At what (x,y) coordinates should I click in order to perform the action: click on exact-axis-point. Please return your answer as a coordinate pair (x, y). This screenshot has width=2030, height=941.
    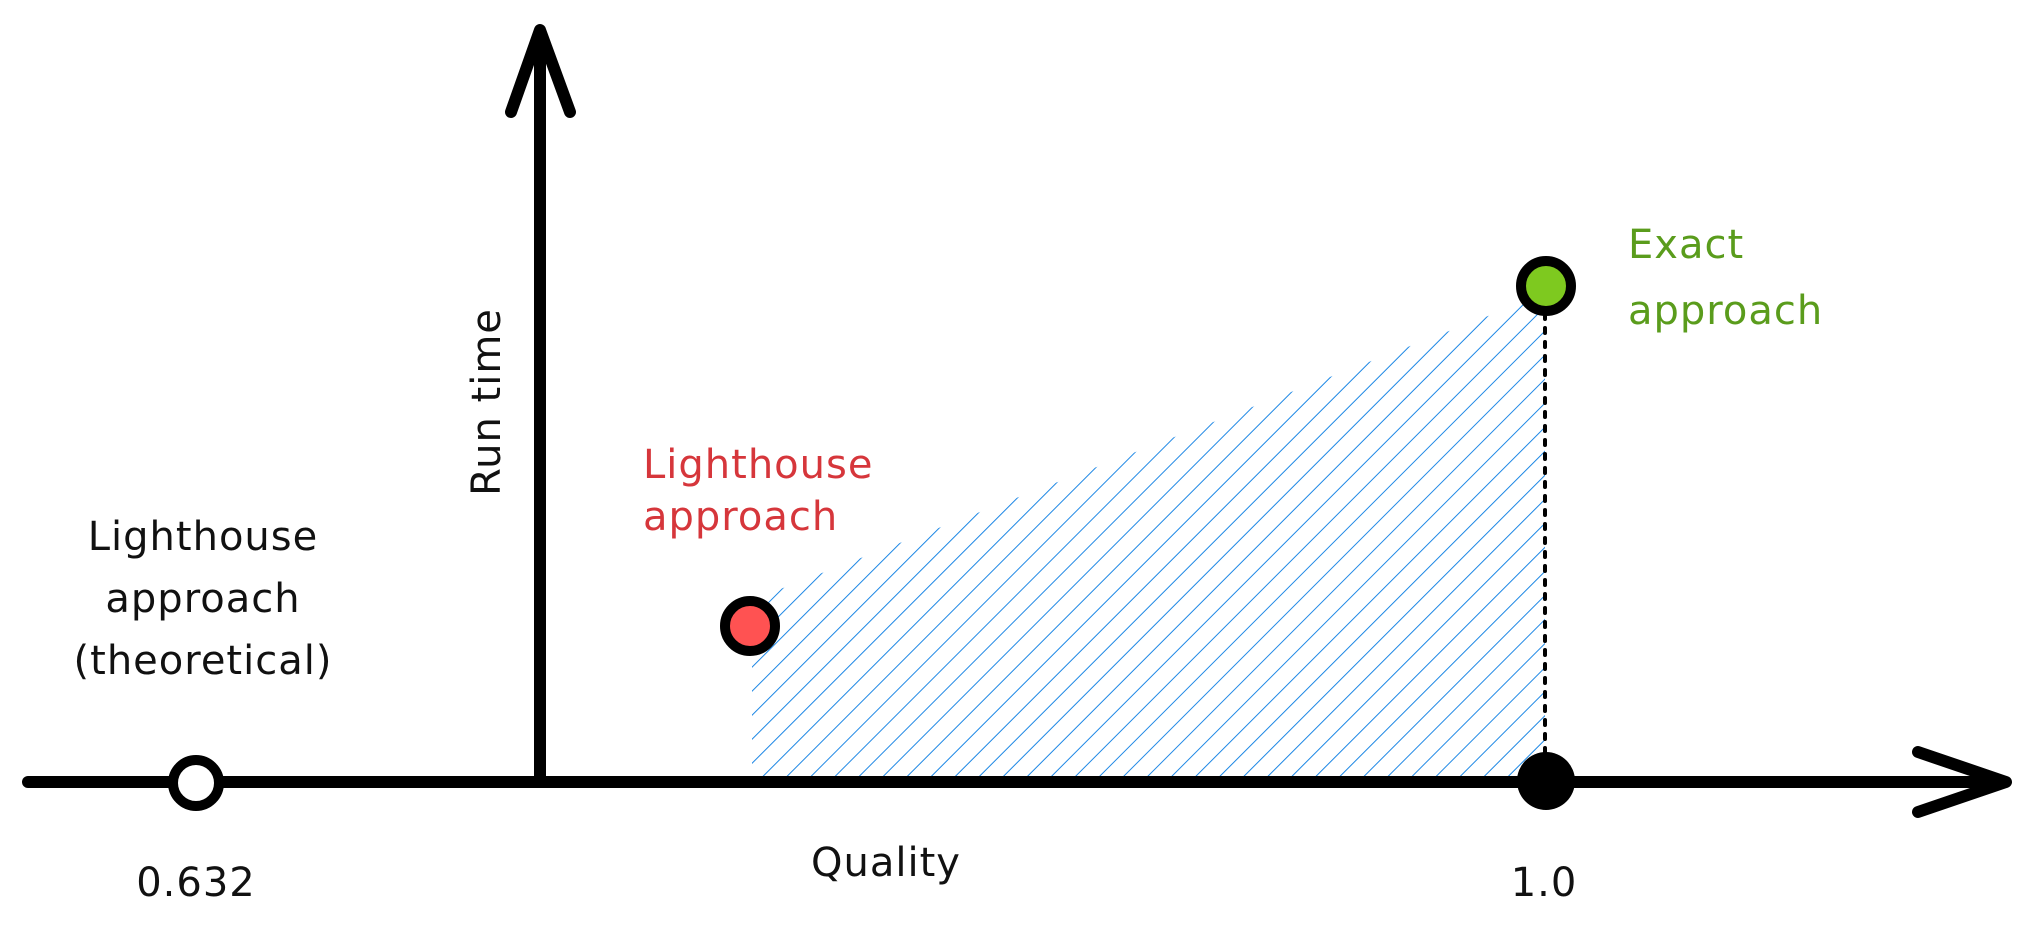
    Looking at the image, I should click on (1546, 781).